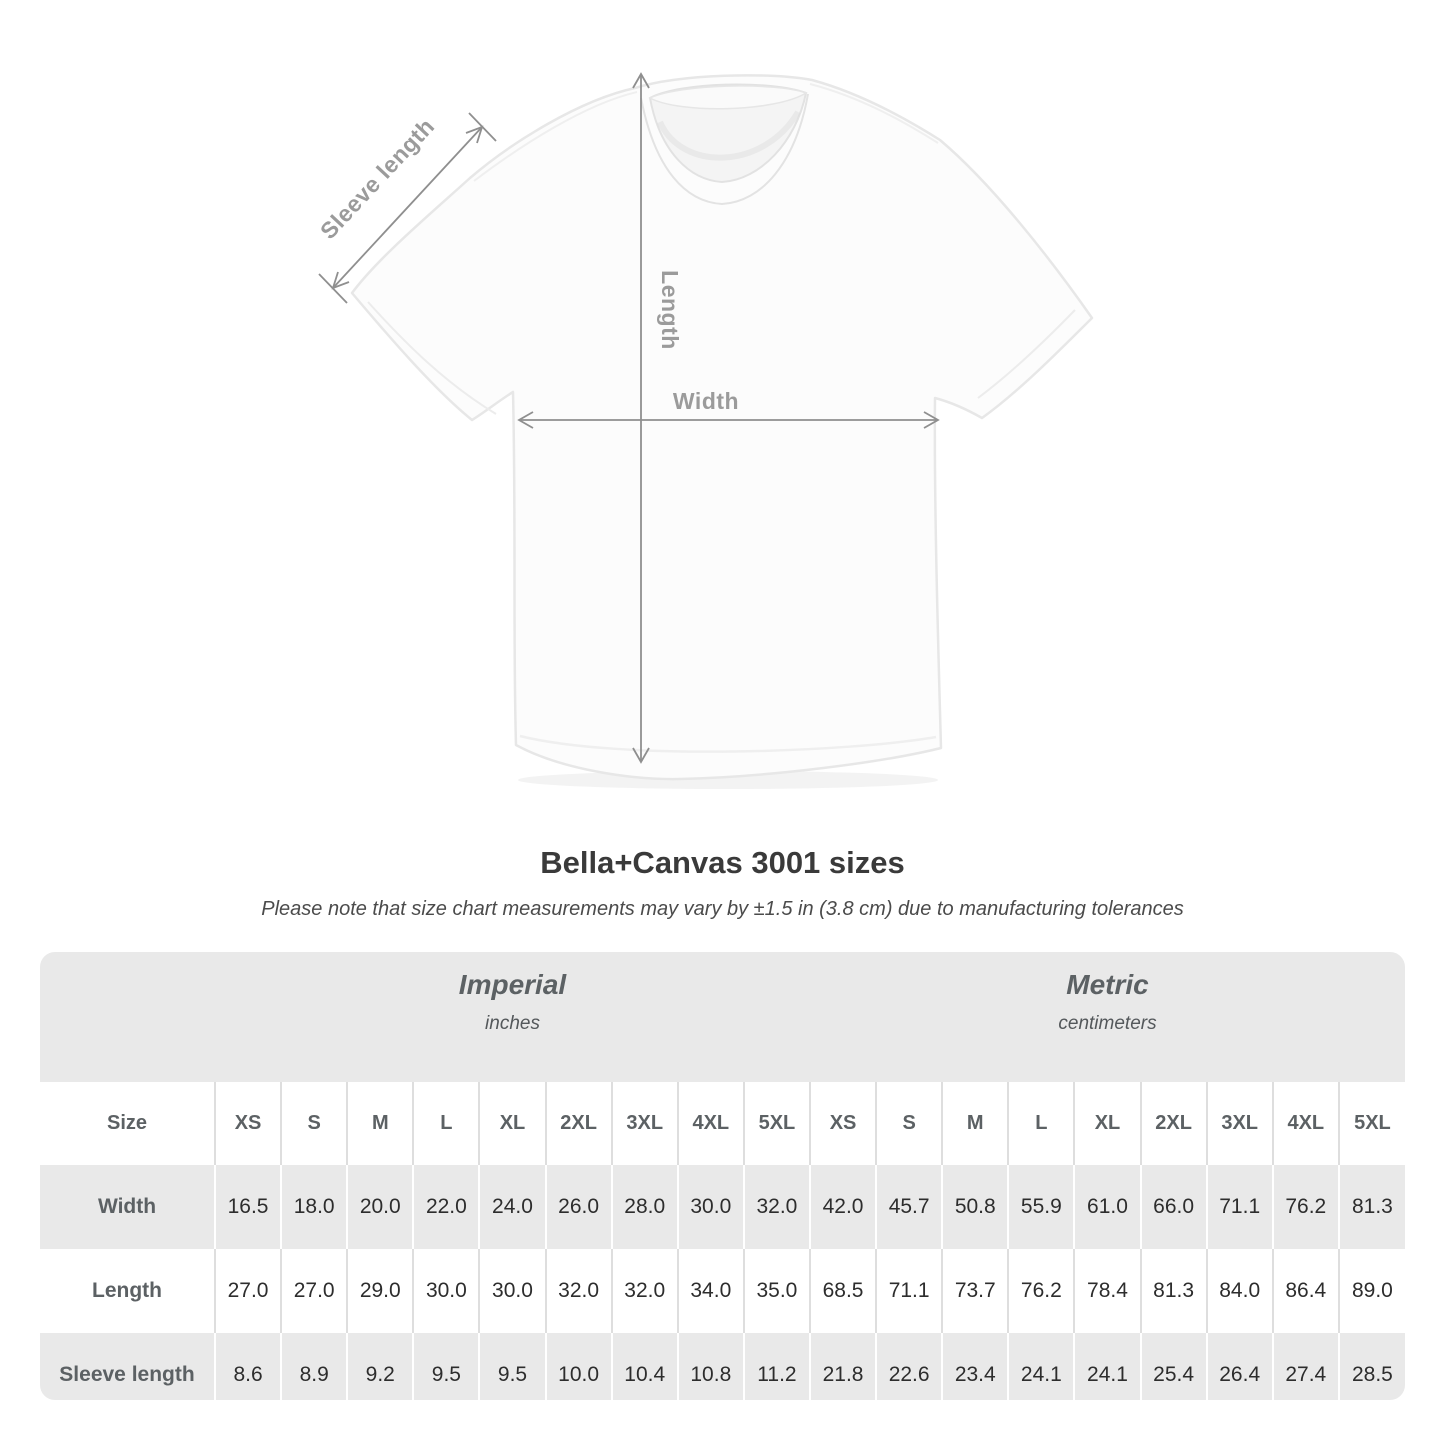  What do you see at coordinates (776, 1366) in the screenshot?
I see `value-cell: 11.2` at bounding box center [776, 1366].